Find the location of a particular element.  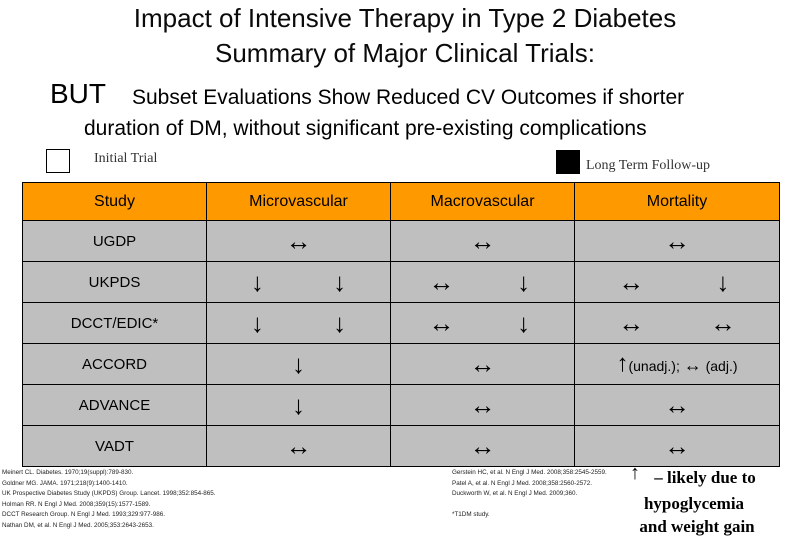

ukpds-micro-followup: ↓ is located at coordinates (340, 281).